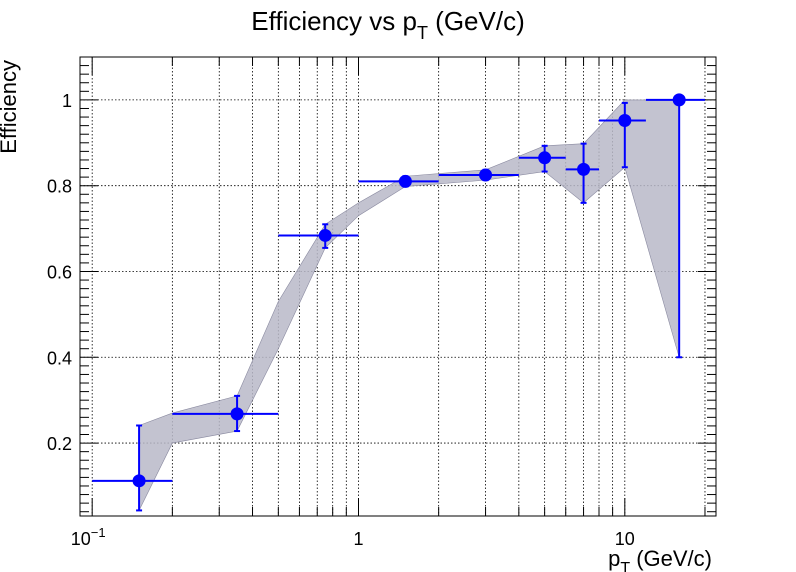 The height and width of the screenshot is (572, 796). What do you see at coordinates (625, 566) in the screenshot?
I see `x-axis-label-sub: T` at bounding box center [625, 566].